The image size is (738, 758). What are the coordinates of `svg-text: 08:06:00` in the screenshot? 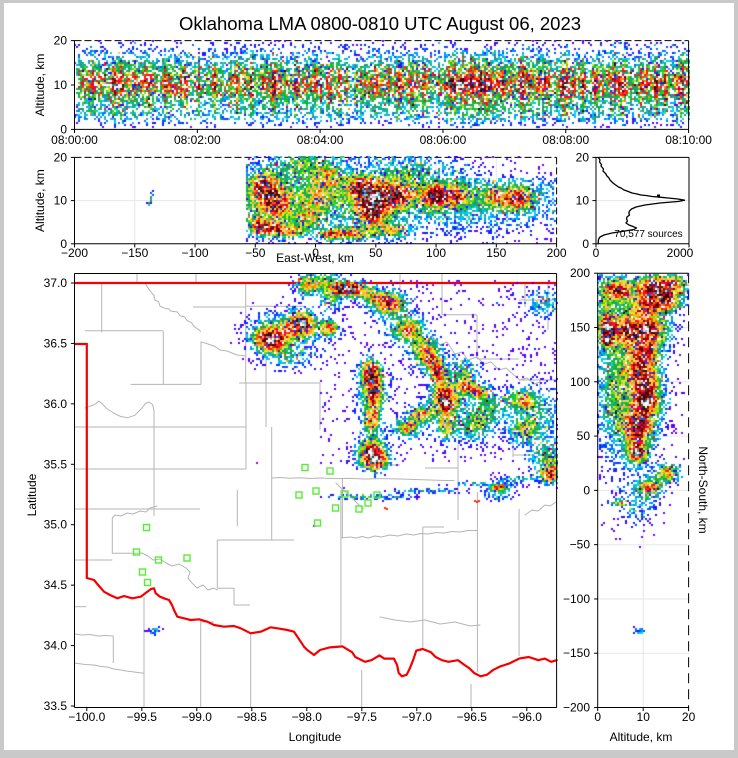 It's located at (443, 140).